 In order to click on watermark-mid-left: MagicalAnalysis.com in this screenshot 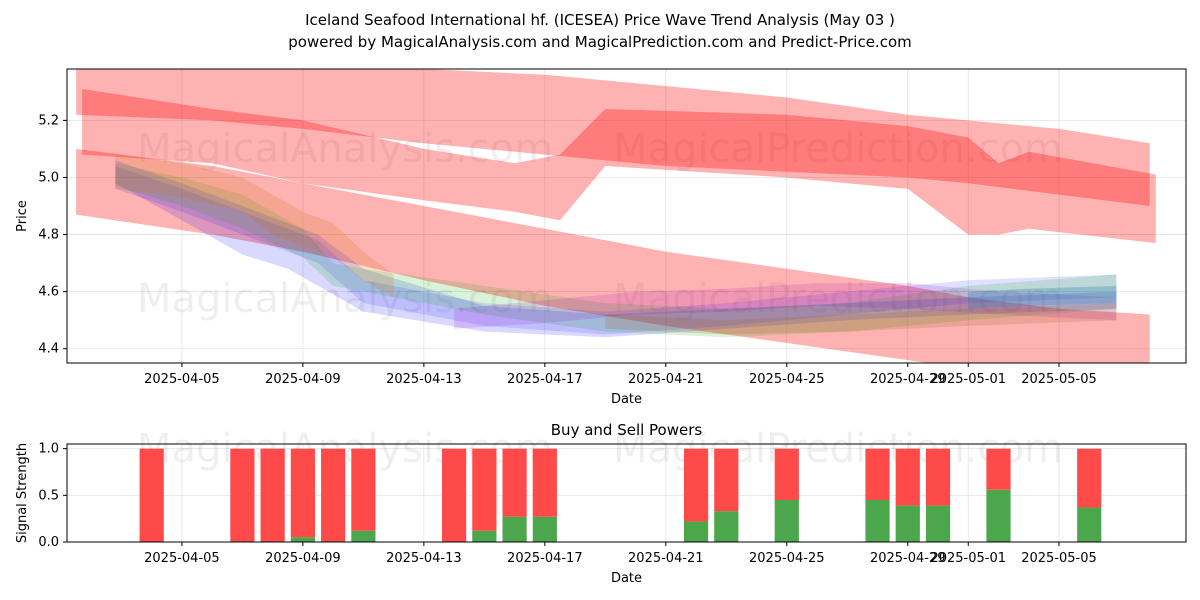, I will do `click(345, 299)`.